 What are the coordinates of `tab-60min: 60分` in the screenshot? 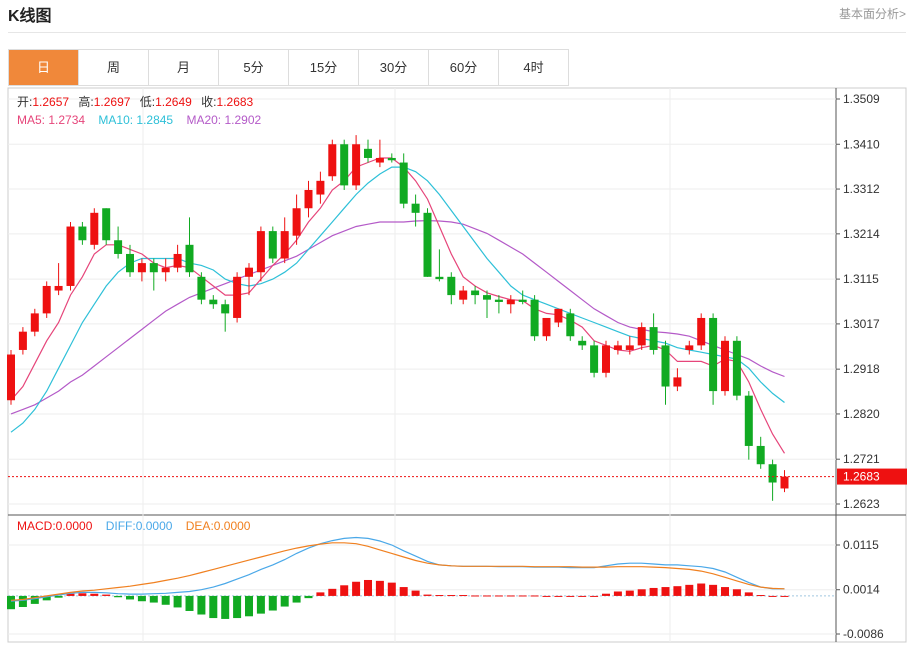 It's located at (464, 67).